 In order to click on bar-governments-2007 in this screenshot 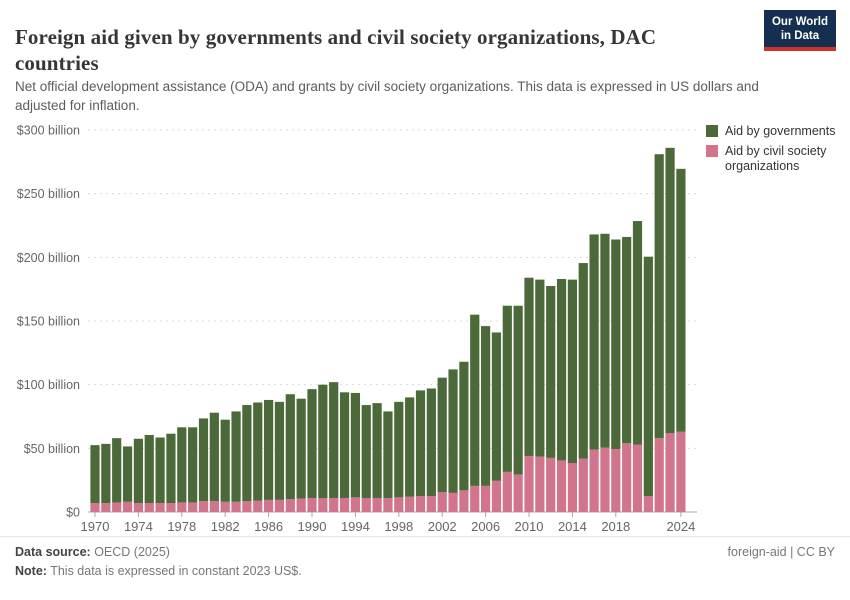, I will do `click(496, 406)`.